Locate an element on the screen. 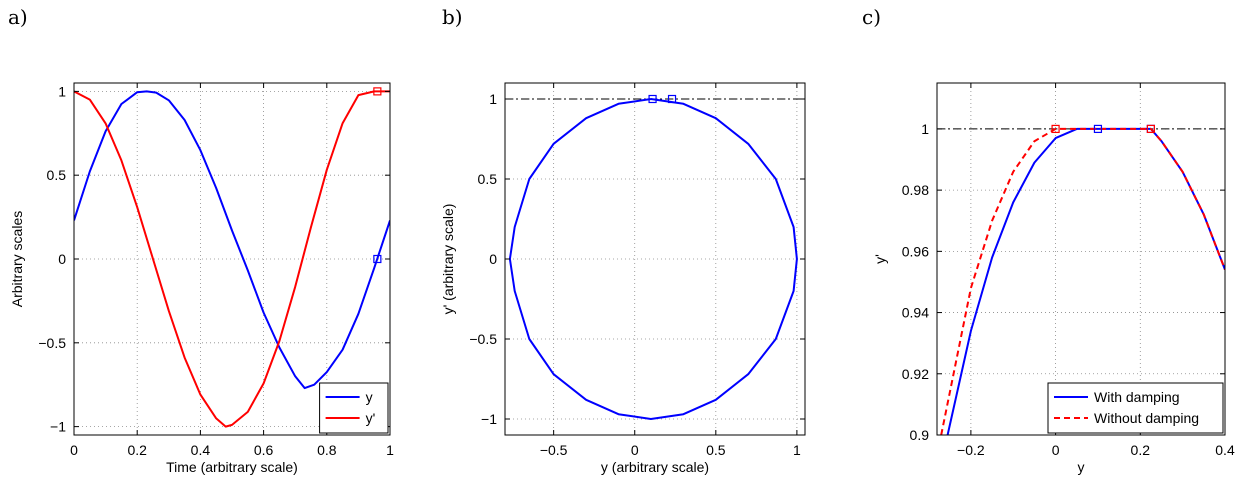  legend-label: y' is located at coordinates (371, 418).